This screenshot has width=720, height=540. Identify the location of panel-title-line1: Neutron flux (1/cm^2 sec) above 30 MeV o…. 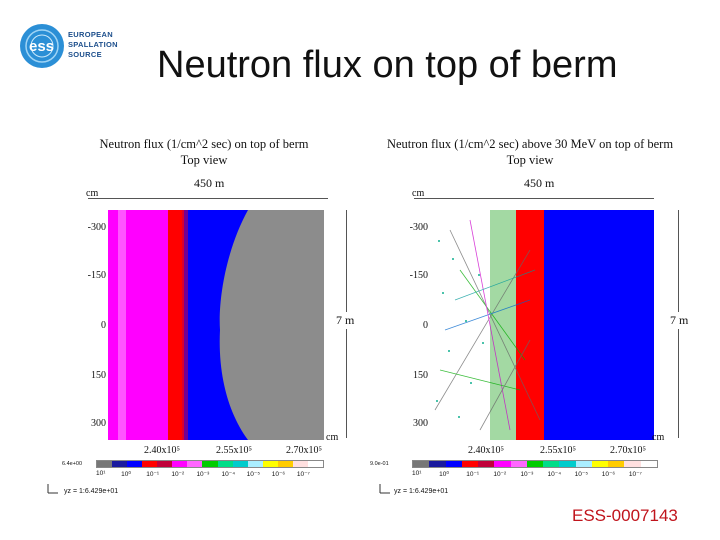
(530, 144).